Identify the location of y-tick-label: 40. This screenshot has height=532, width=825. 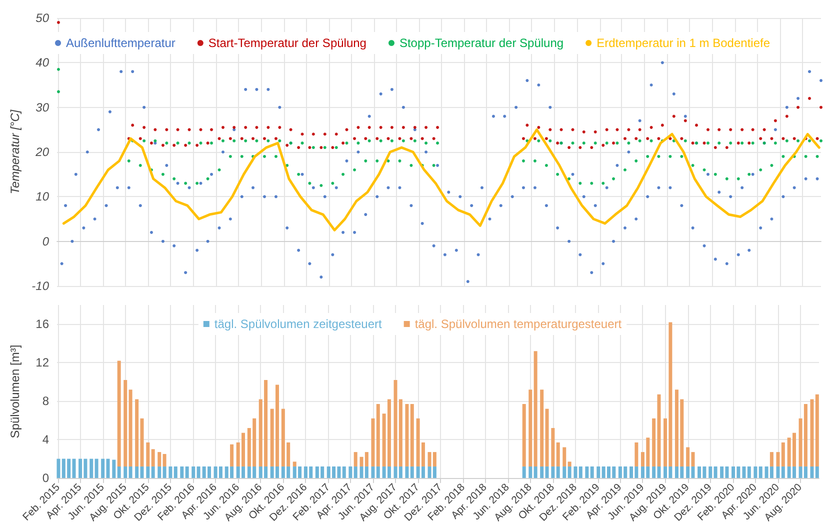
(43, 63).